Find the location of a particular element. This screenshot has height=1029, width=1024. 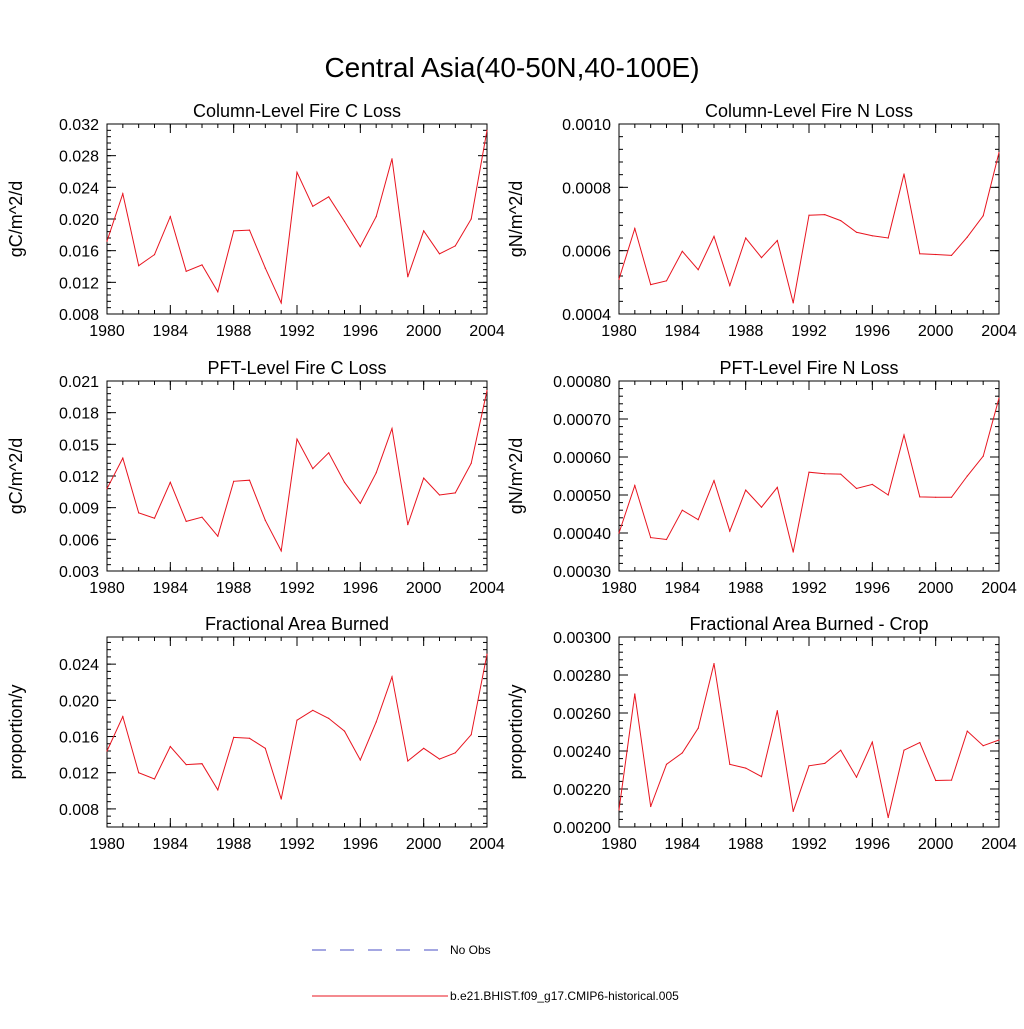

plot-frame is located at coordinates (297, 476).